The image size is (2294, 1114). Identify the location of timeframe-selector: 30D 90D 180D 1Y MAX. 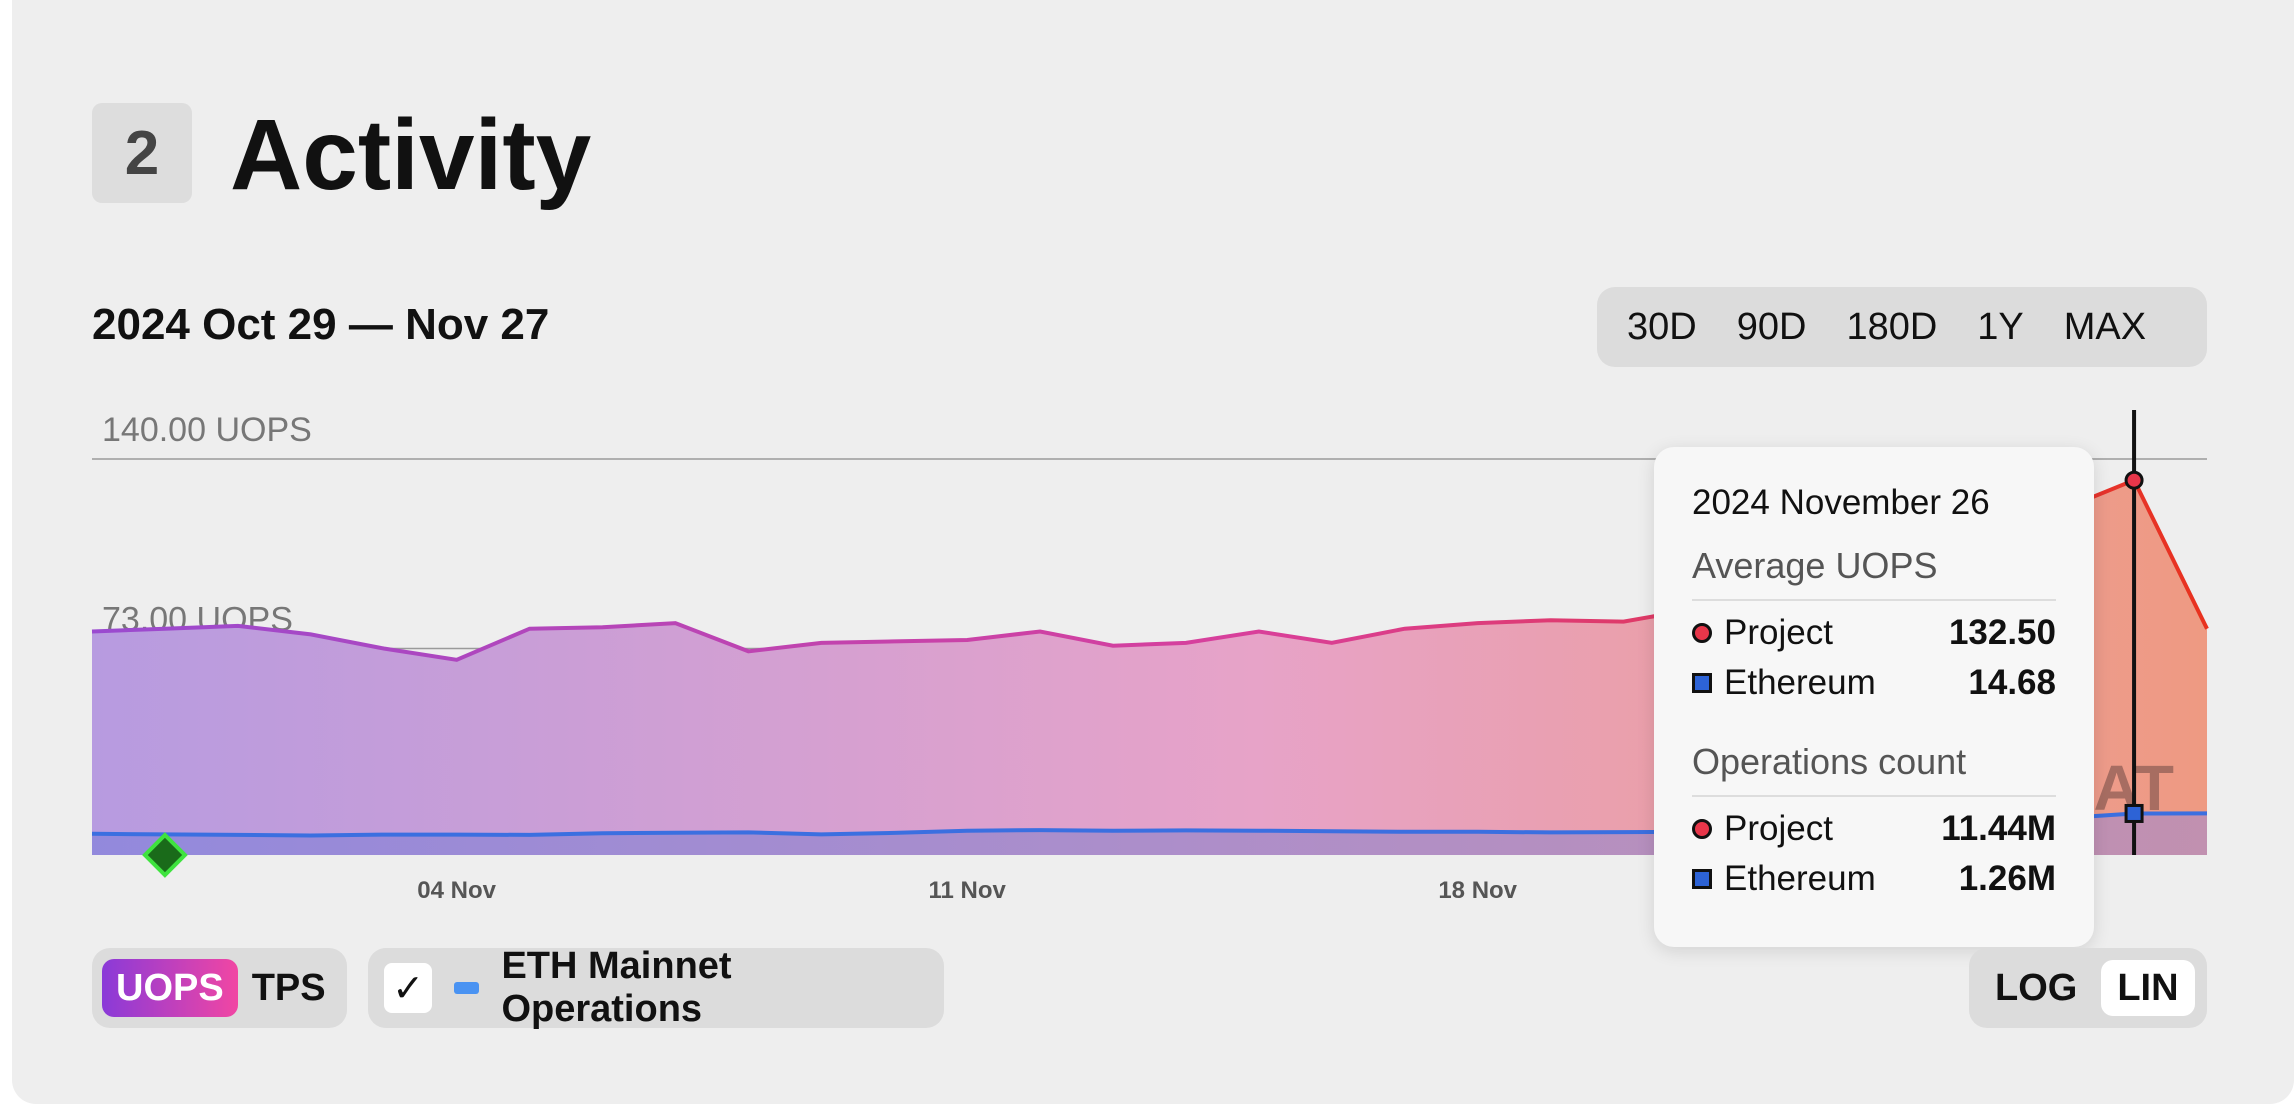
(1902, 327).